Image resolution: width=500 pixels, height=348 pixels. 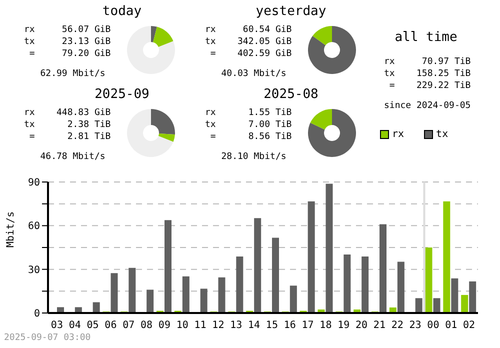 I want to click on legend-label: tx, so click(x=442, y=134).